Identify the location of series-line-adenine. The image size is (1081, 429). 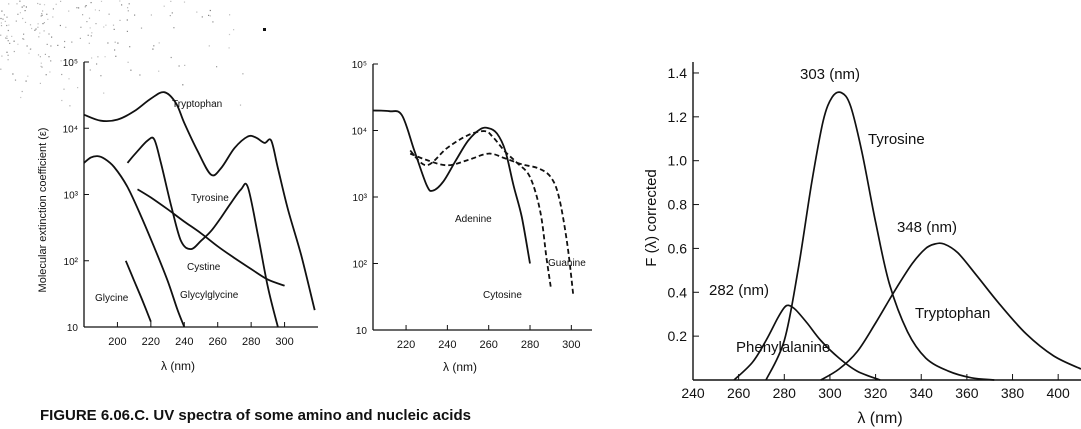
(451, 186).